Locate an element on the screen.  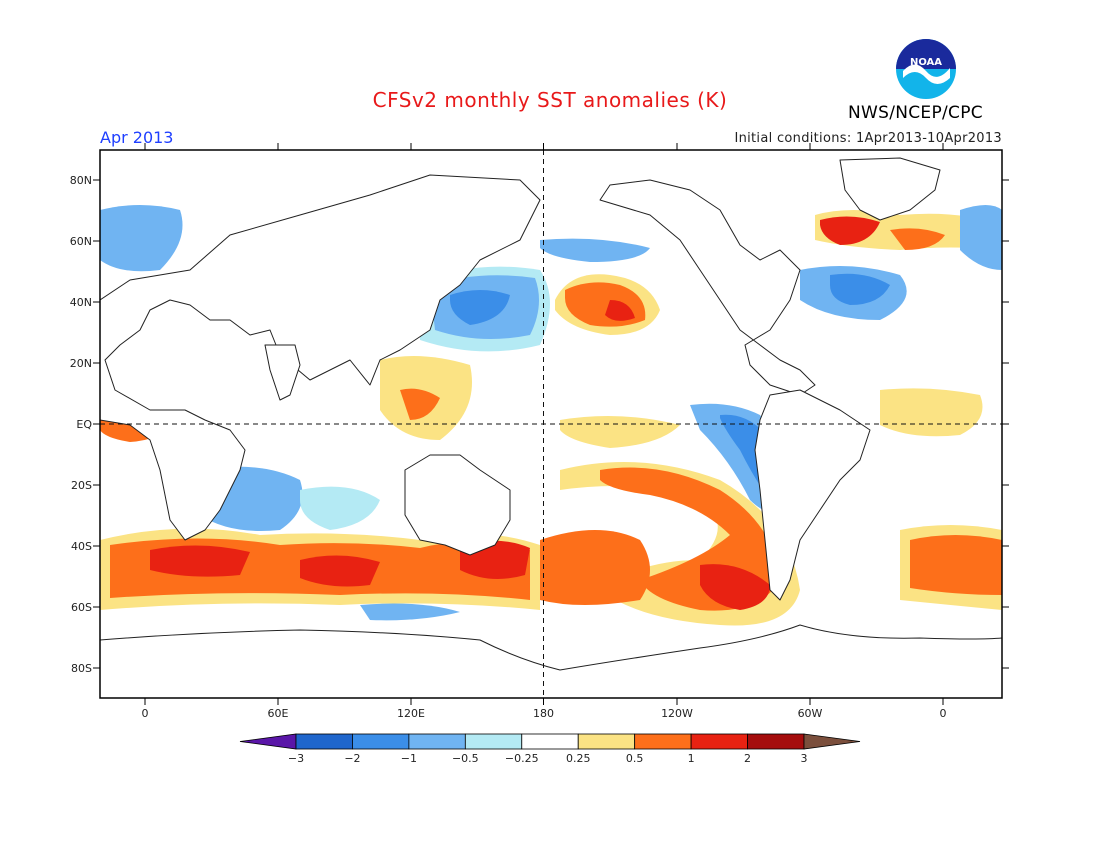
colorbar-min-arrow is located at coordinates (268, 741).